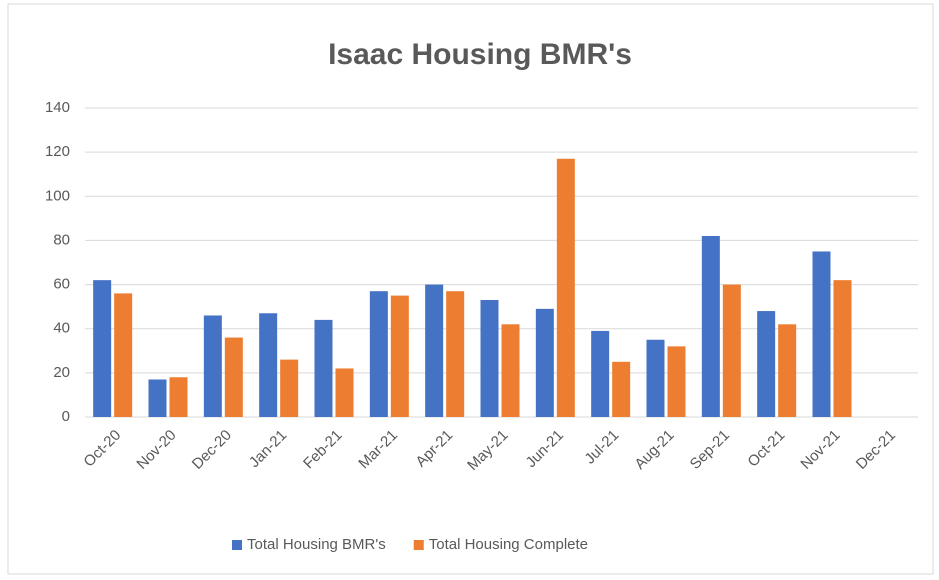 Image resolution: width=939 pixels, height=580 pixels. I want to click on chart-title: Isaac Housing BMR's, so click(480, 54).